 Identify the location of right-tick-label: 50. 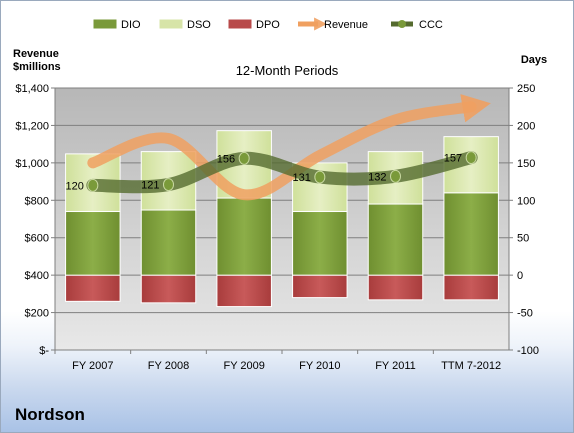
(523, 239).